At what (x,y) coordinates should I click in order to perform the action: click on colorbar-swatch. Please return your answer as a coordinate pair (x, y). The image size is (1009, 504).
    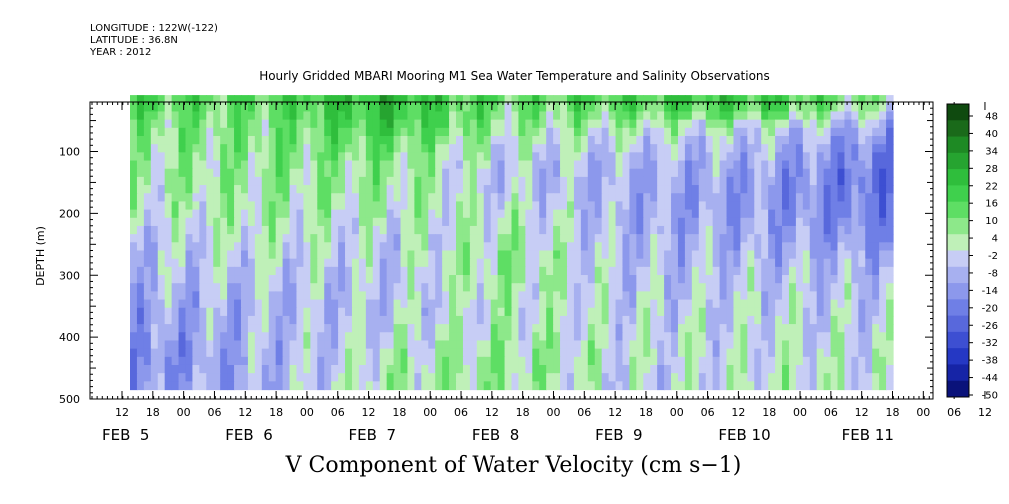
    Looking at the image, I should click on (958, 356).